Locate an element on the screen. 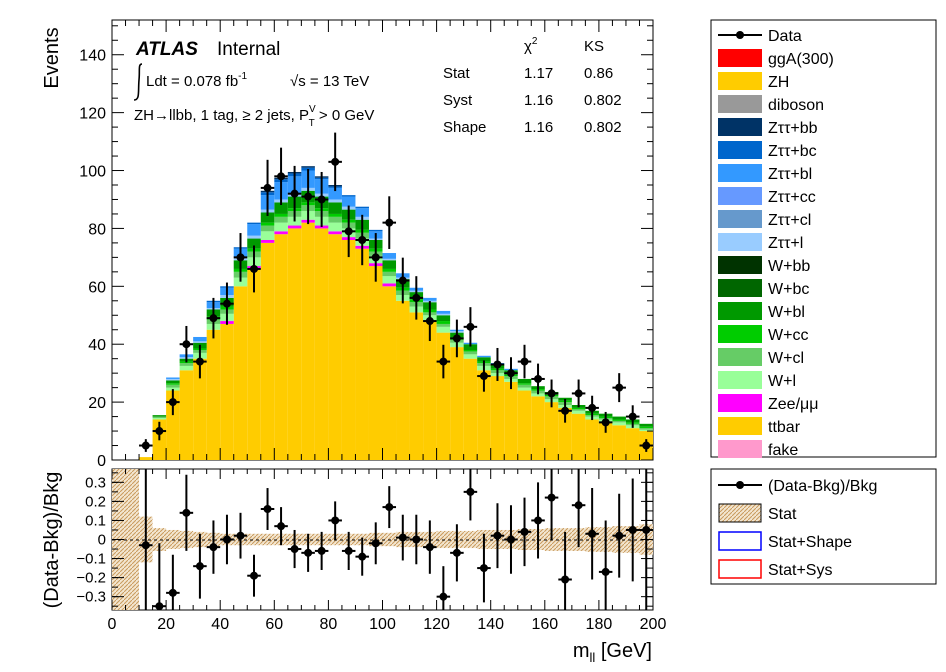  legend-label: W+bb is located at coordinates (789, 266).